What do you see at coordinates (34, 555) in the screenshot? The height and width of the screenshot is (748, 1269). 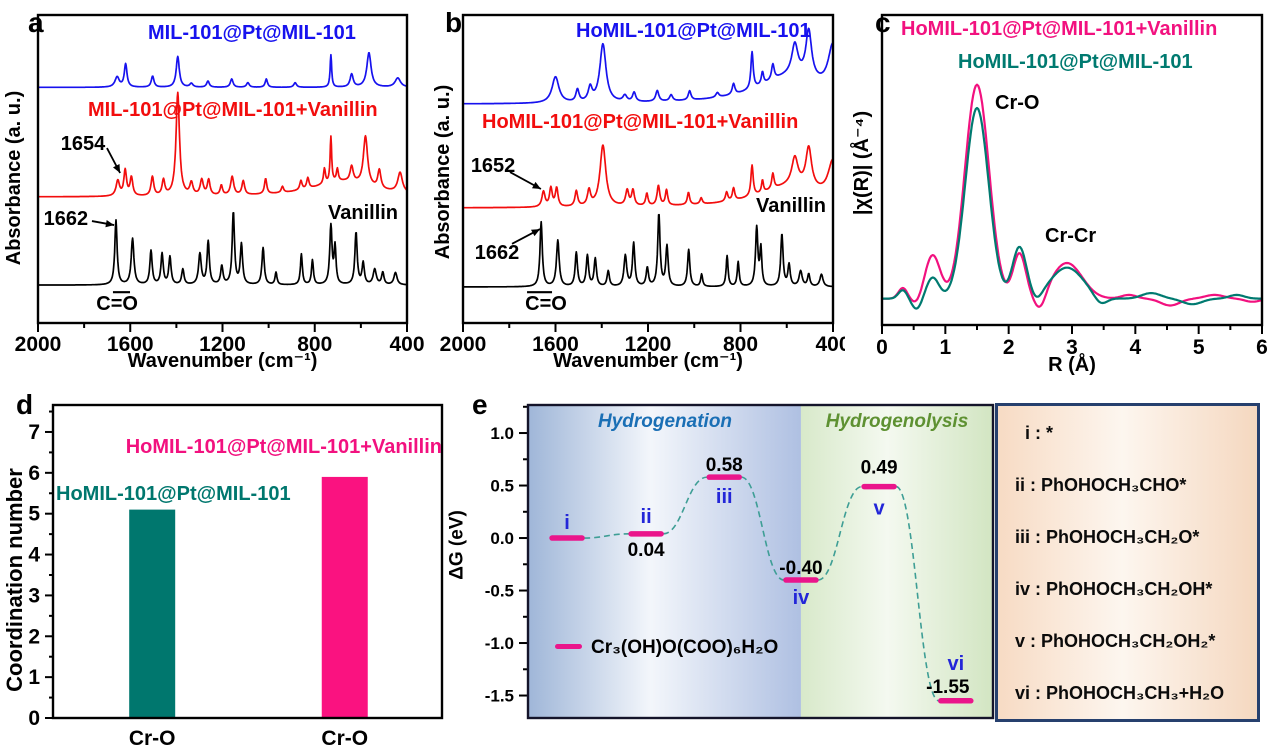 I see `y-tick-label: 4` at bounding box center [34, 555].